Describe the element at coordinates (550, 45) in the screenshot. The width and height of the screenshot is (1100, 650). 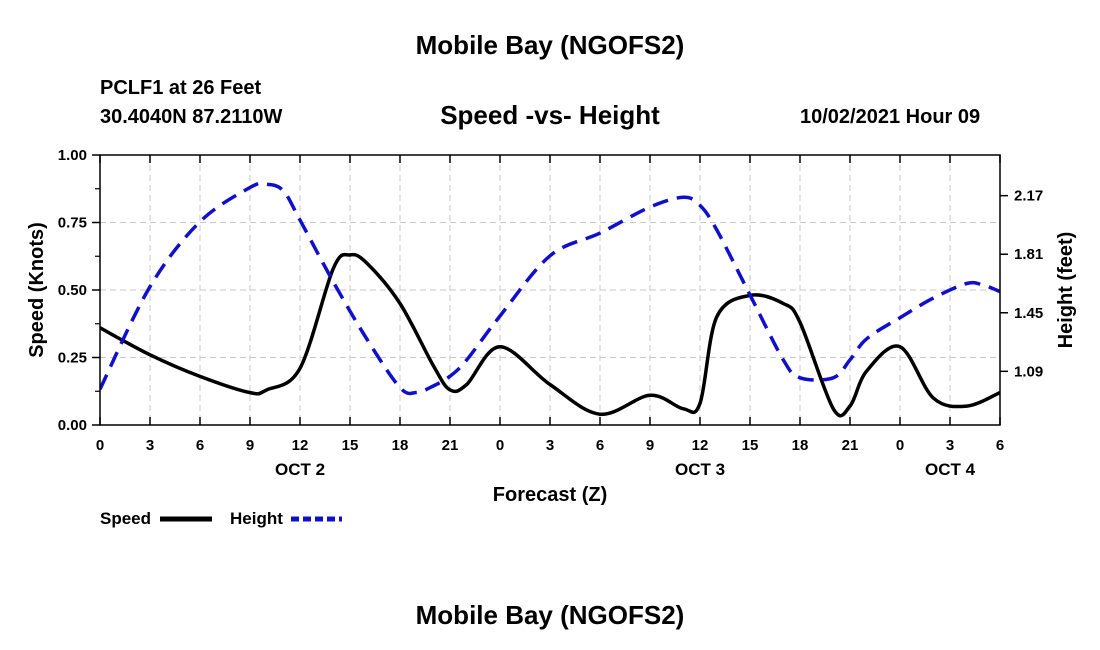
I see `page-title: Mobile Bay (NGOFS2)` at that location.